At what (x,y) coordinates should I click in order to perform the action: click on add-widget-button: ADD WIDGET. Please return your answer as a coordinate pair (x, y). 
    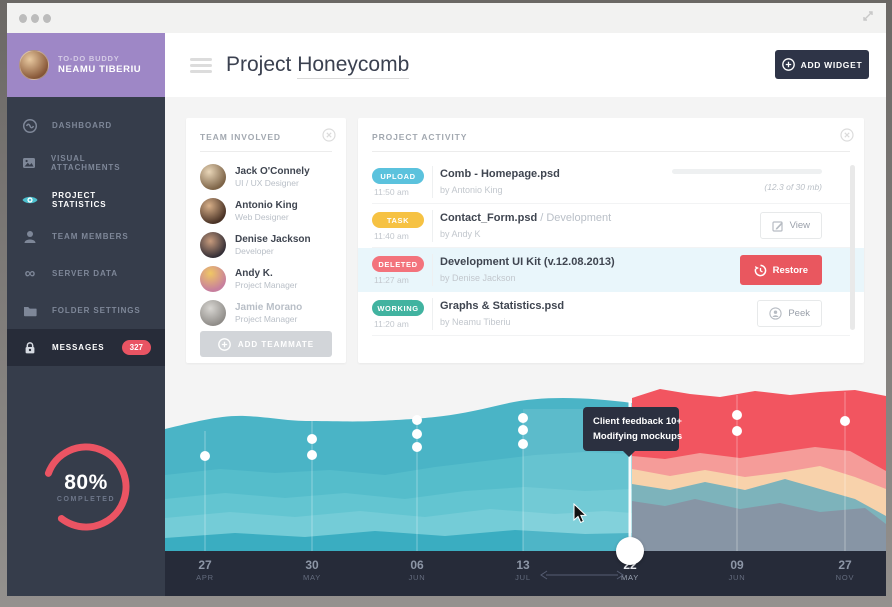
    Looking at the image, I should click on (822, 64).